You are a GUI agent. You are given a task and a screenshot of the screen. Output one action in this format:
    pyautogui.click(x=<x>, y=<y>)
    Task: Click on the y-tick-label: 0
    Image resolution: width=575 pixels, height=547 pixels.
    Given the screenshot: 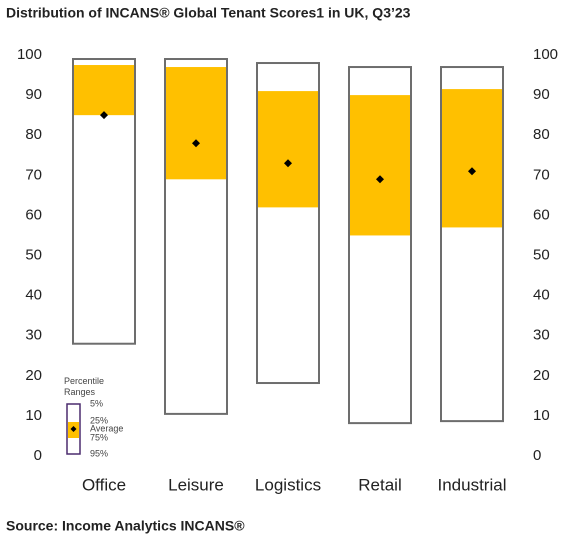 What is the action you would take?
    pyautogui.click(x=38, y=455)
    